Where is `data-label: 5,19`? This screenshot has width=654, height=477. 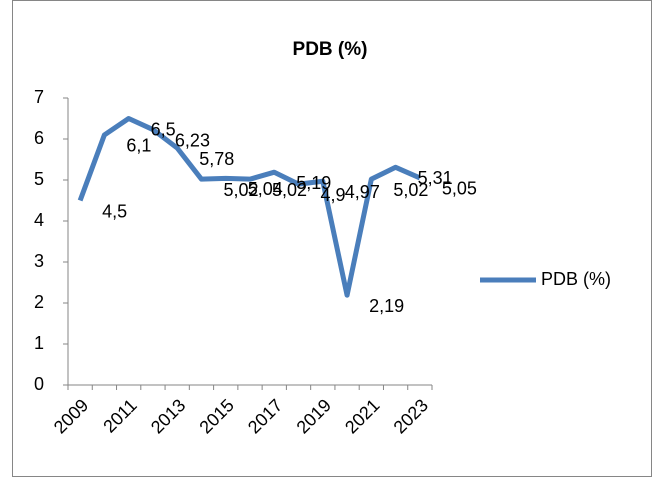 data-label: 5,19 is located at coordinates (313, 183).